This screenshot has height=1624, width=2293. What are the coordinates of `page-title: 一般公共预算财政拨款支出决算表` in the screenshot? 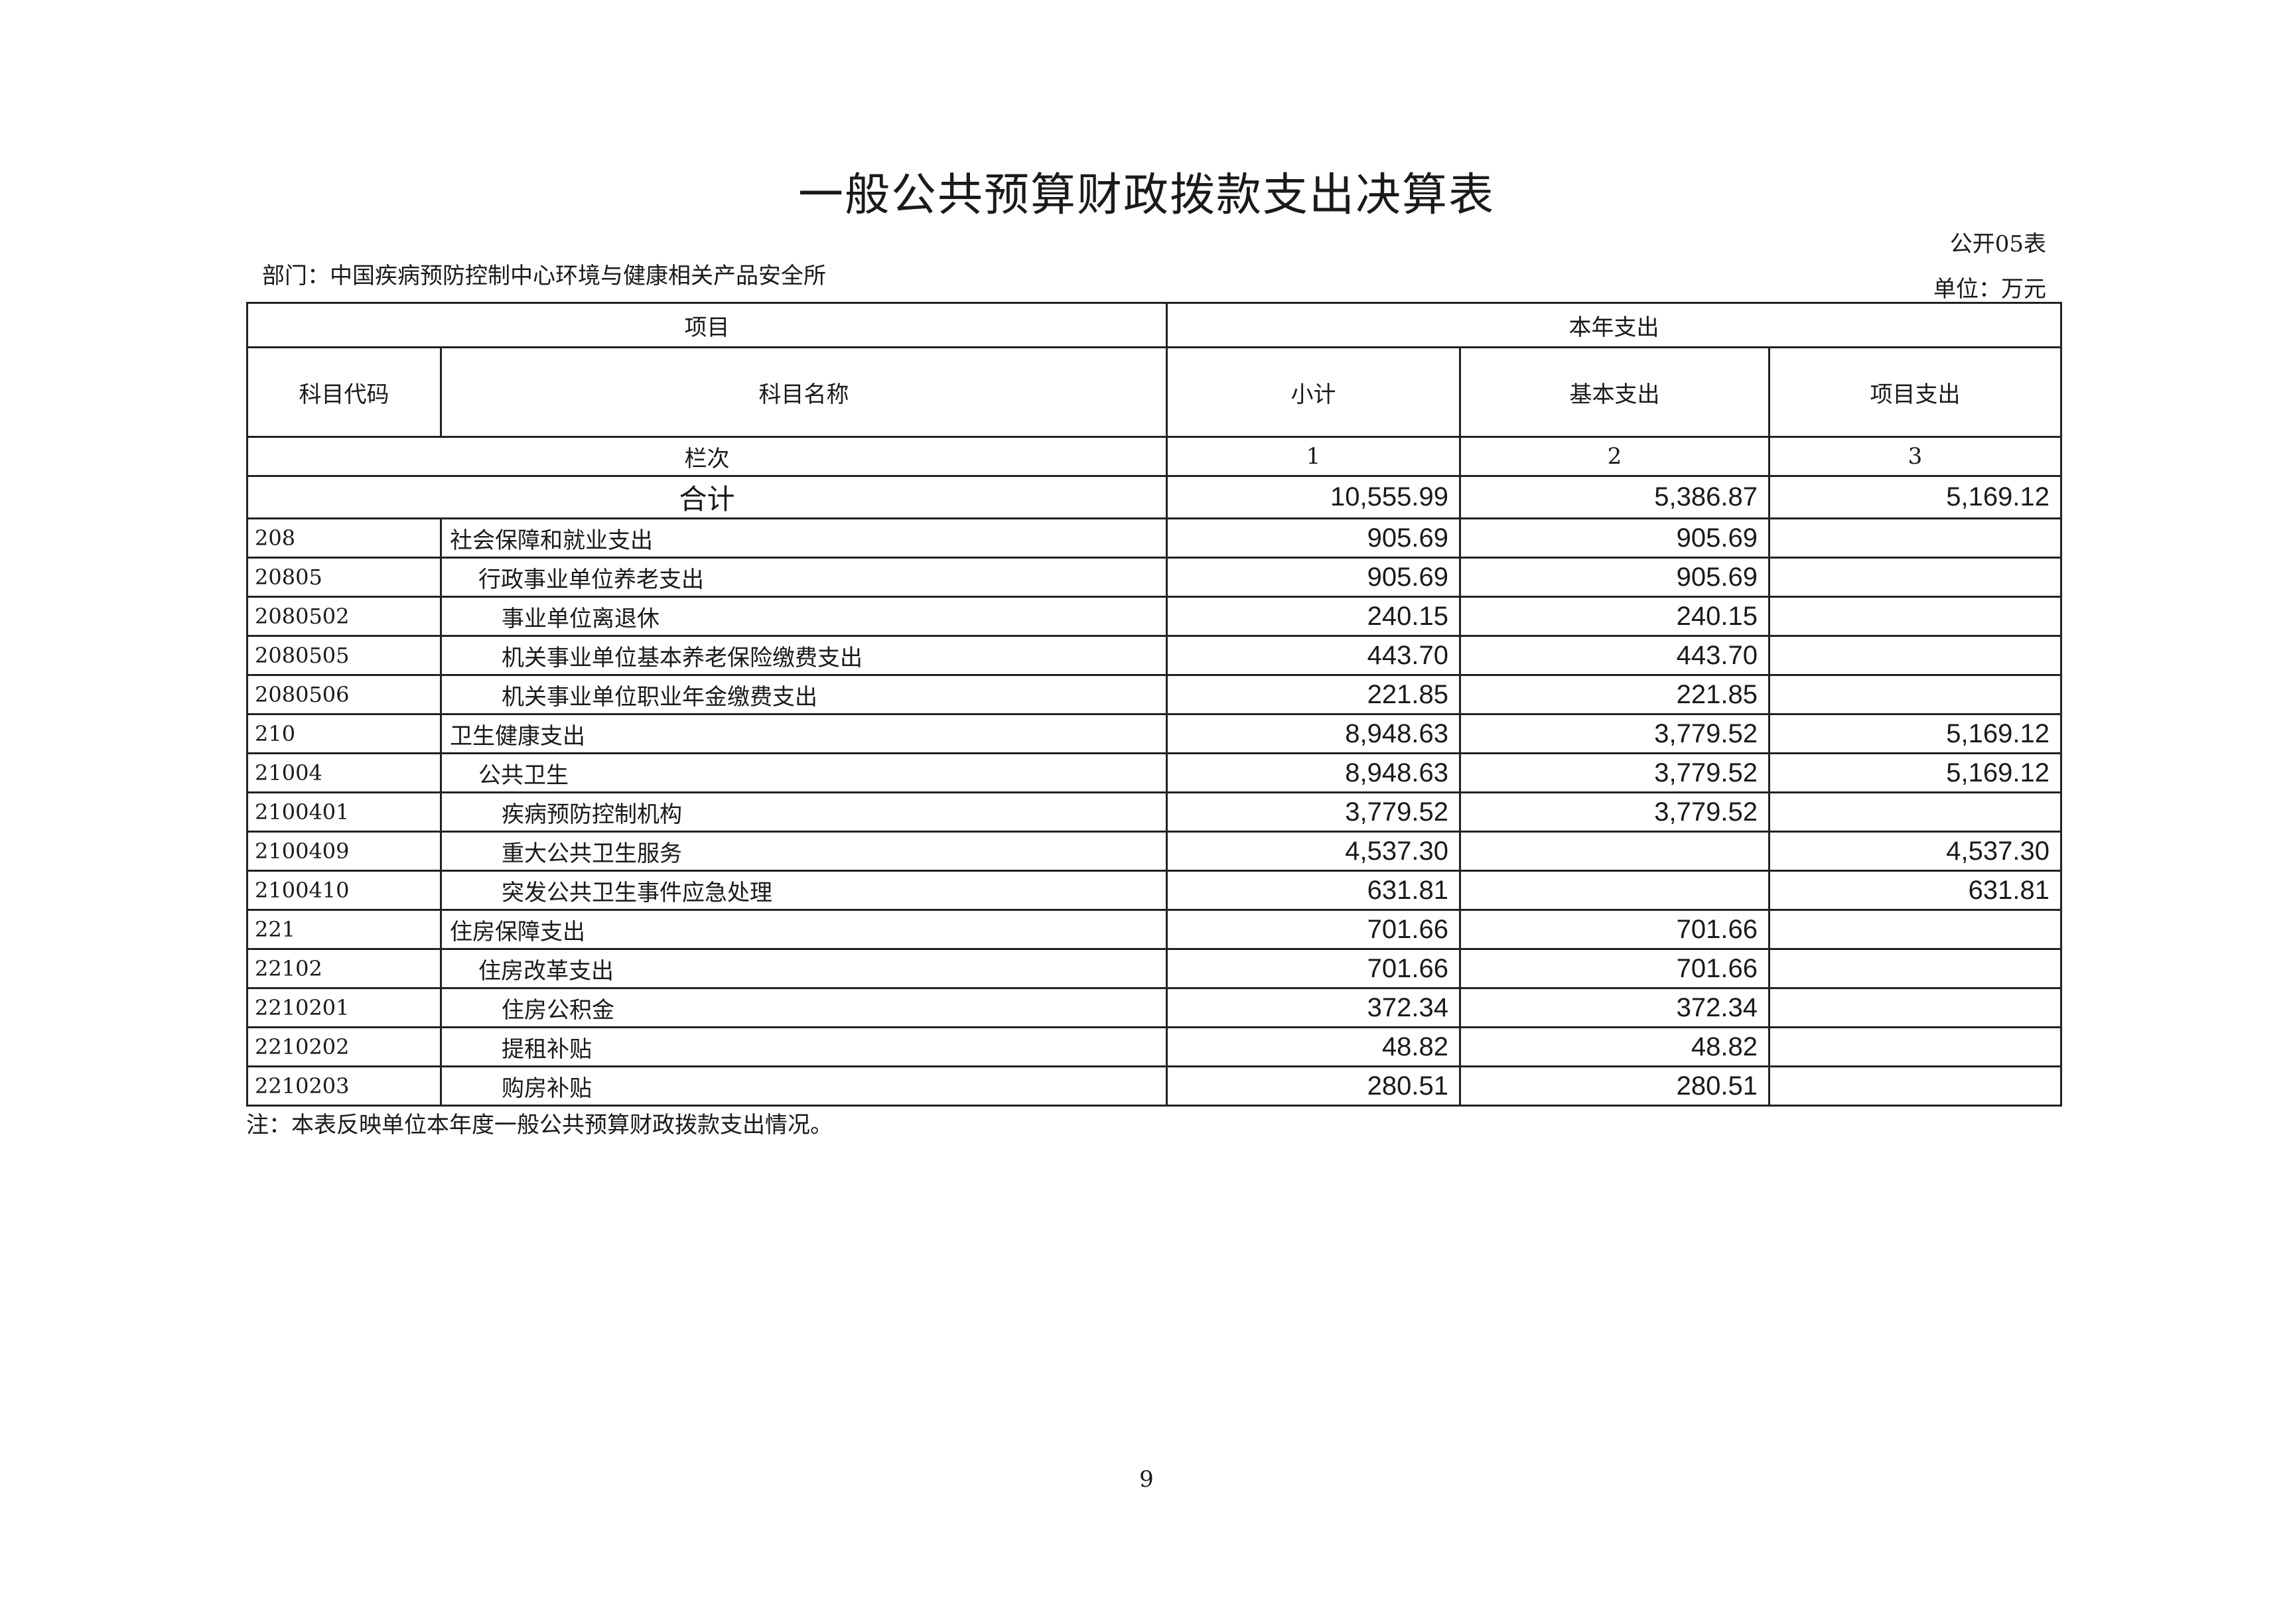 It's located at (1146, 195).